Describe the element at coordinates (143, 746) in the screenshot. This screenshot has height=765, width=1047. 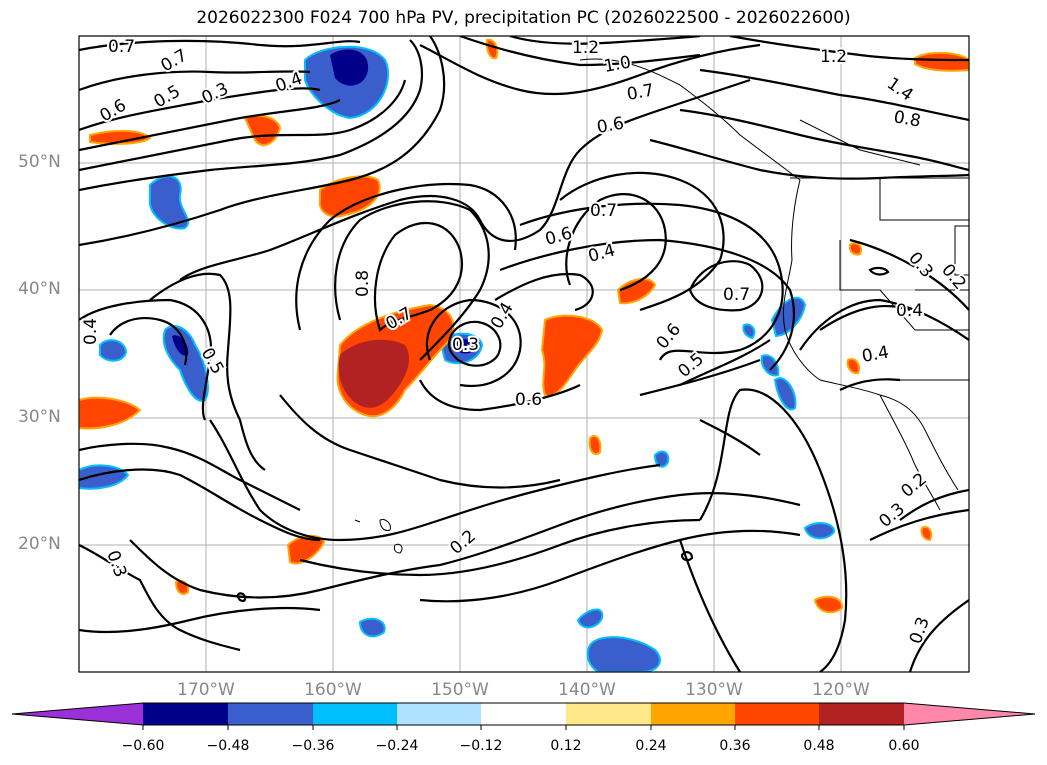
I see `colorbar-tick-label: −0.60` at that location.